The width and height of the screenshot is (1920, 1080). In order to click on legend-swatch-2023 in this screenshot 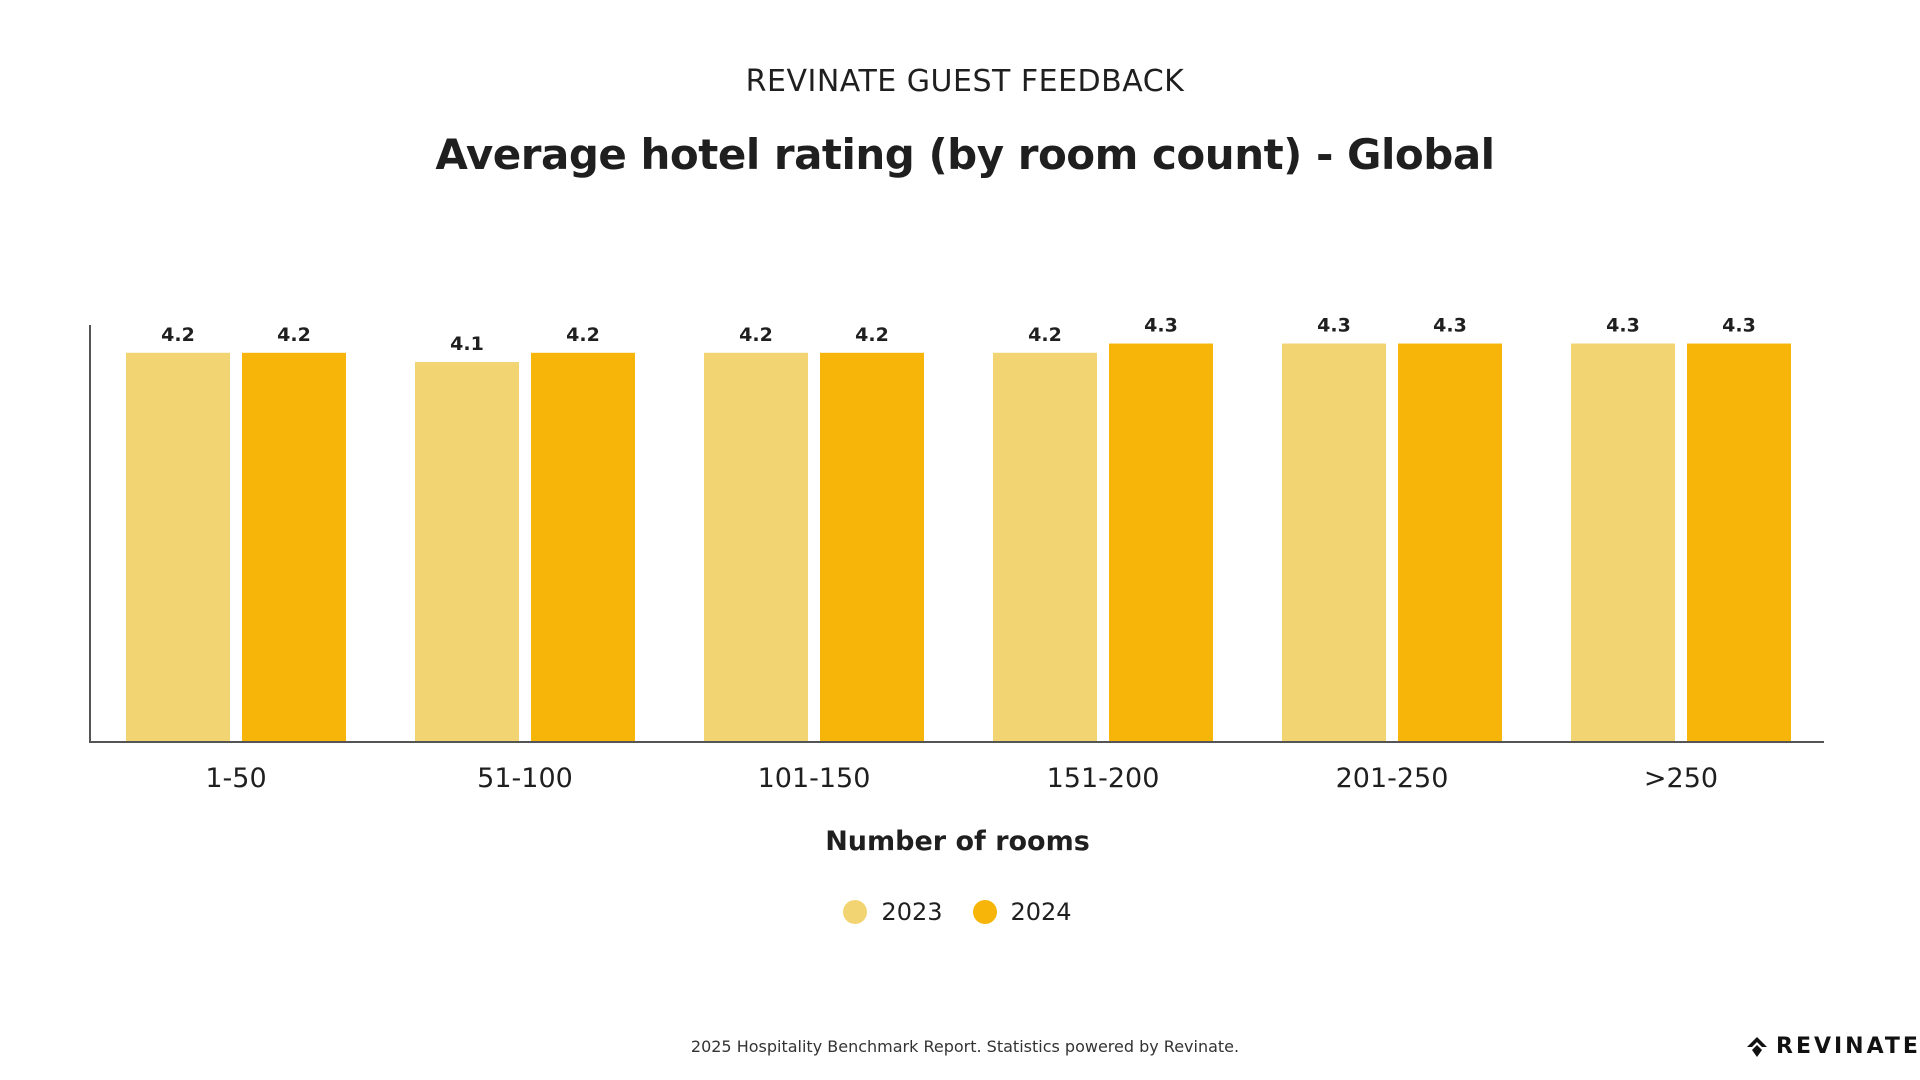, I will do `click(855, 912)`.